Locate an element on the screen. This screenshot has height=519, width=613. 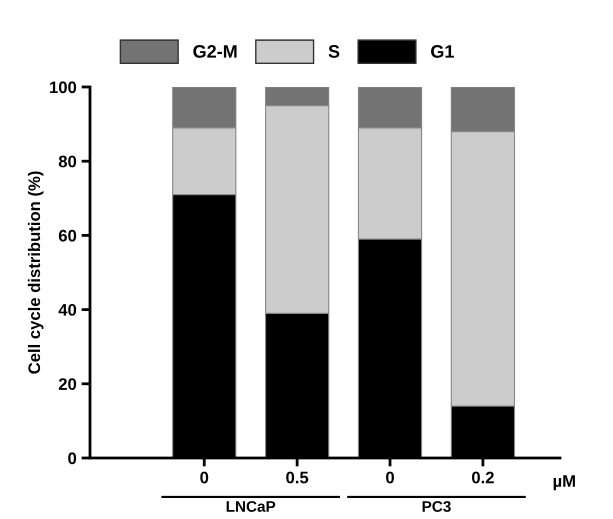
legend-label: G1 is located at coordinates (442, 51).